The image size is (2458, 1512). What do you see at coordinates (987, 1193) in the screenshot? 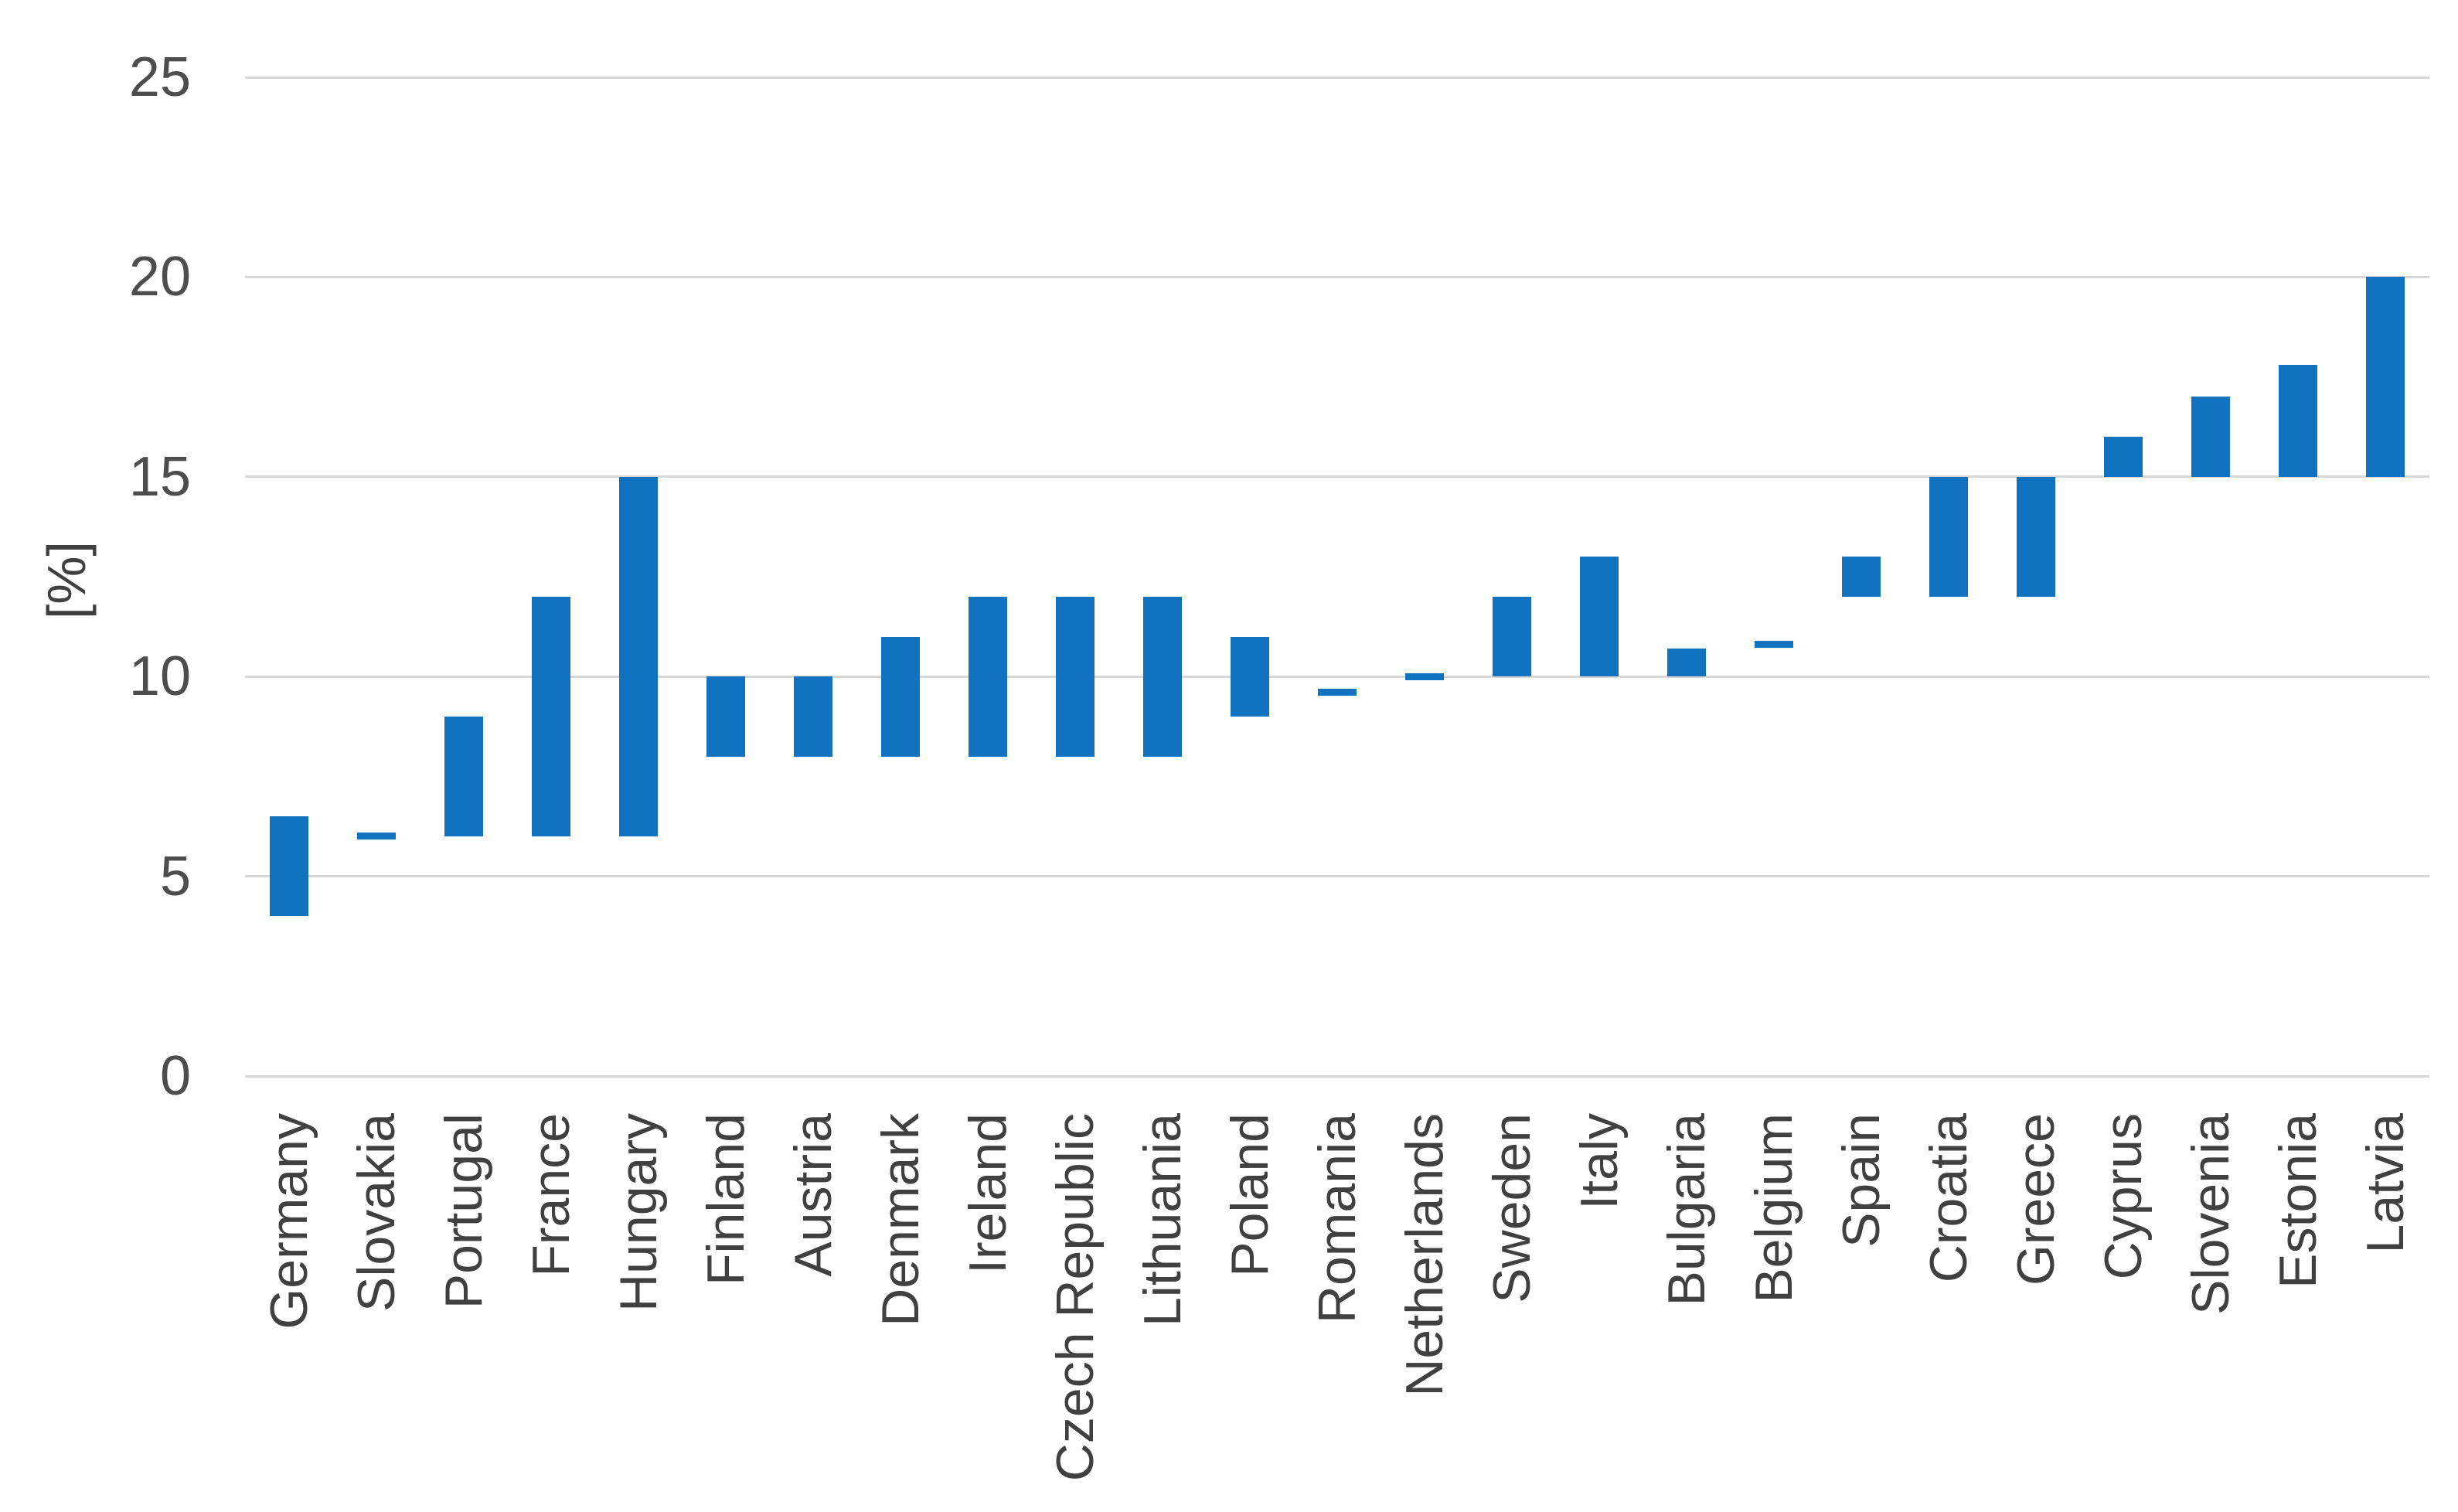
I see `x-axis-label-ireland: Ireland` at bounding box center [987, 1193].